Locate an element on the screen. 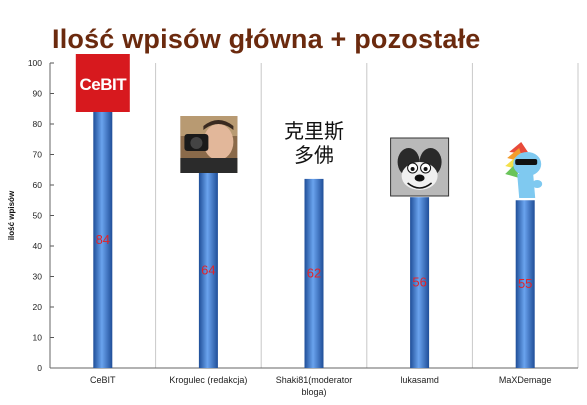 This screenshot has width=587, height=405. y-tick-label: 60 is located at coordinates (38, 185).